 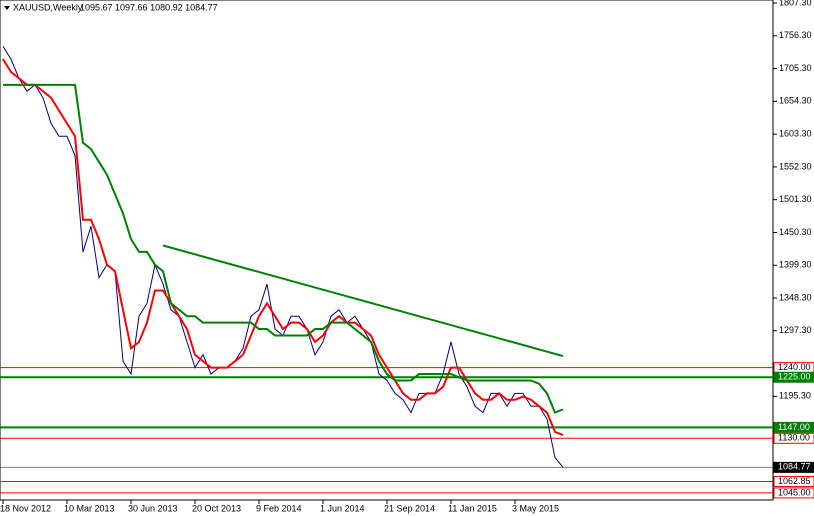 What do you see at coordinates (363, 301) in the screenshot?
I see `trendline` at bounding box center [363, 301].